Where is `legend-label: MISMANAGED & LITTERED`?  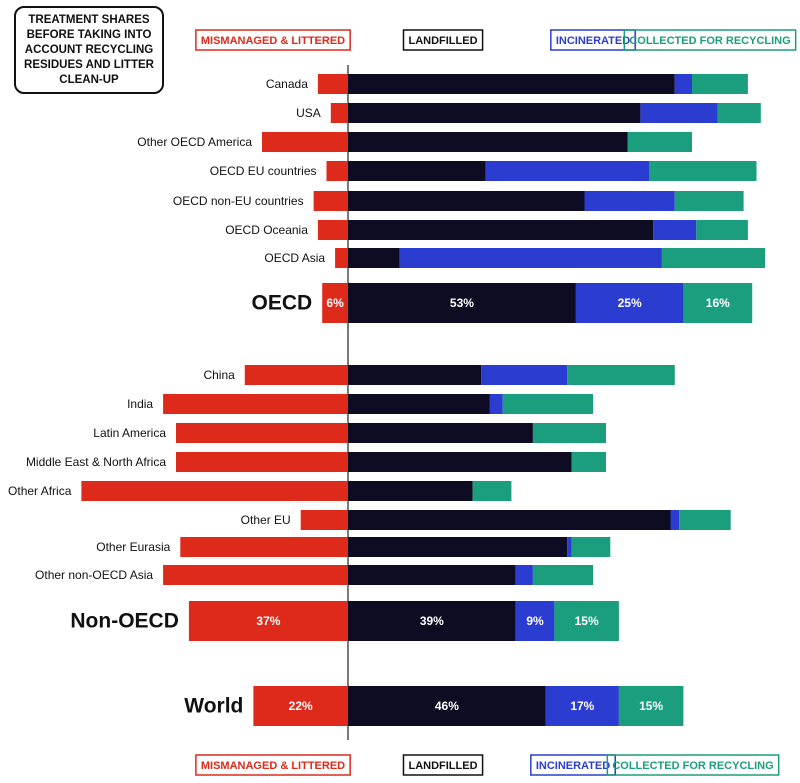
legend-label: MISMANAGED & LITTERED is located at coordinates (273, 766).